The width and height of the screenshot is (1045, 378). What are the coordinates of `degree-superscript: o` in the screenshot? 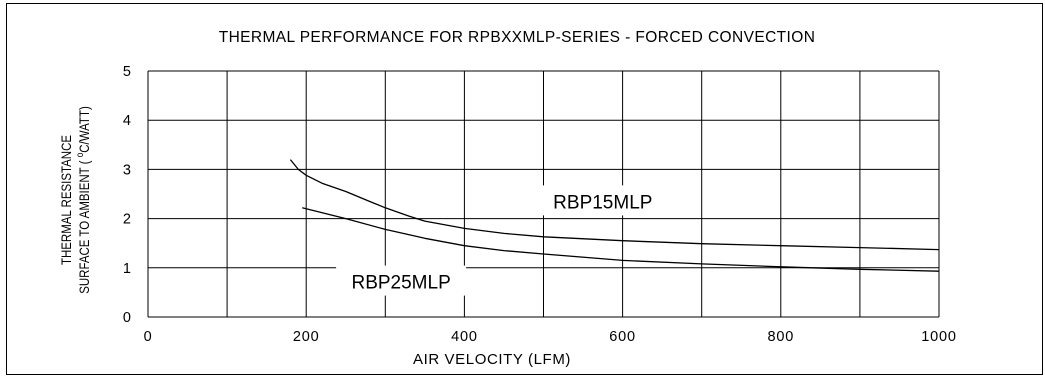 It's located at (79, 155).